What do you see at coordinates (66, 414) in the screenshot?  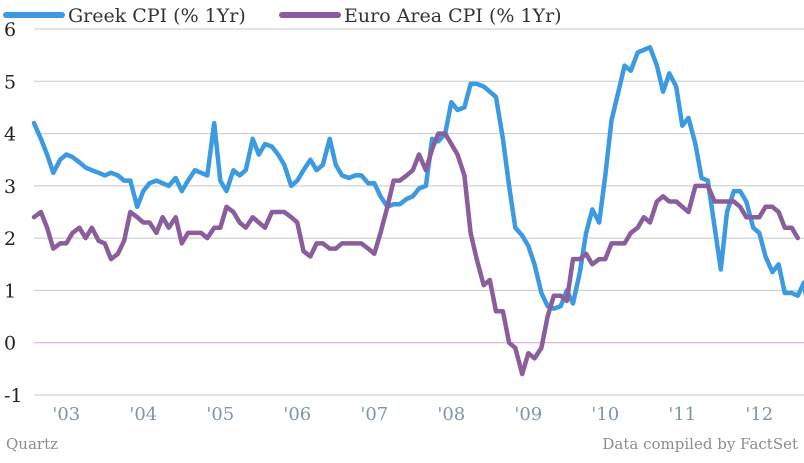 I see `x-tick-label: '03` at bounding box center [66, 414].